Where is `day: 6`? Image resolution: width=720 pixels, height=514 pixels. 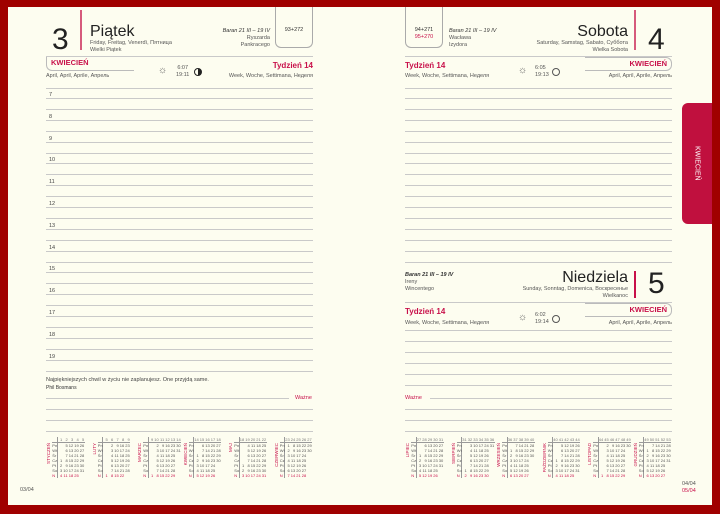
day: 6 is located at coordinates (562, 450).